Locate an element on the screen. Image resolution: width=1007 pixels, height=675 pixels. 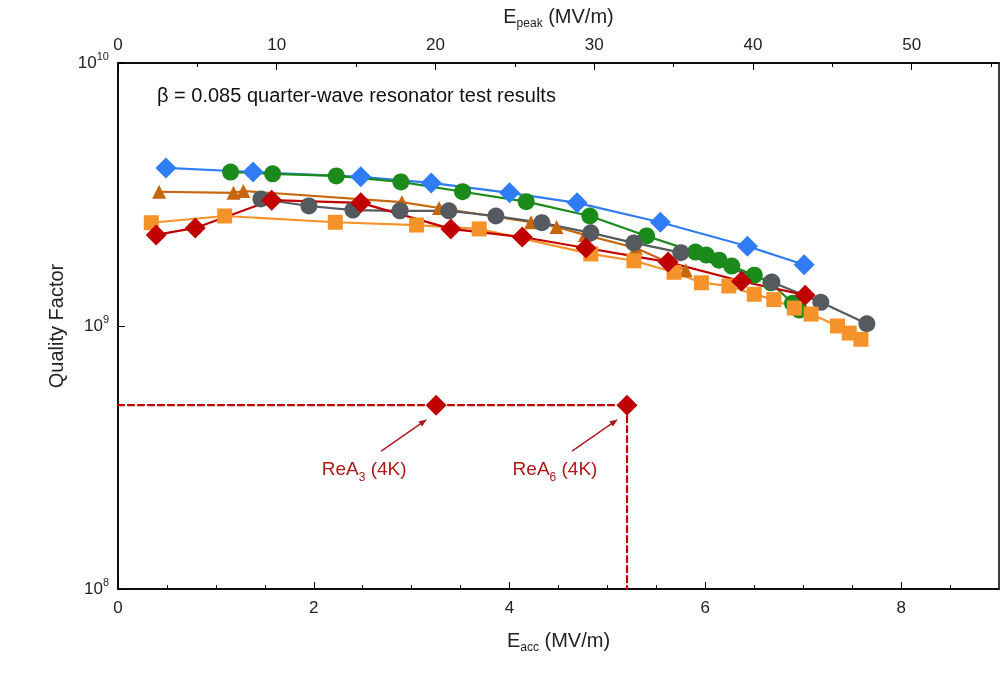
x-tick-label: 0 is located at coordinates (118, 607).